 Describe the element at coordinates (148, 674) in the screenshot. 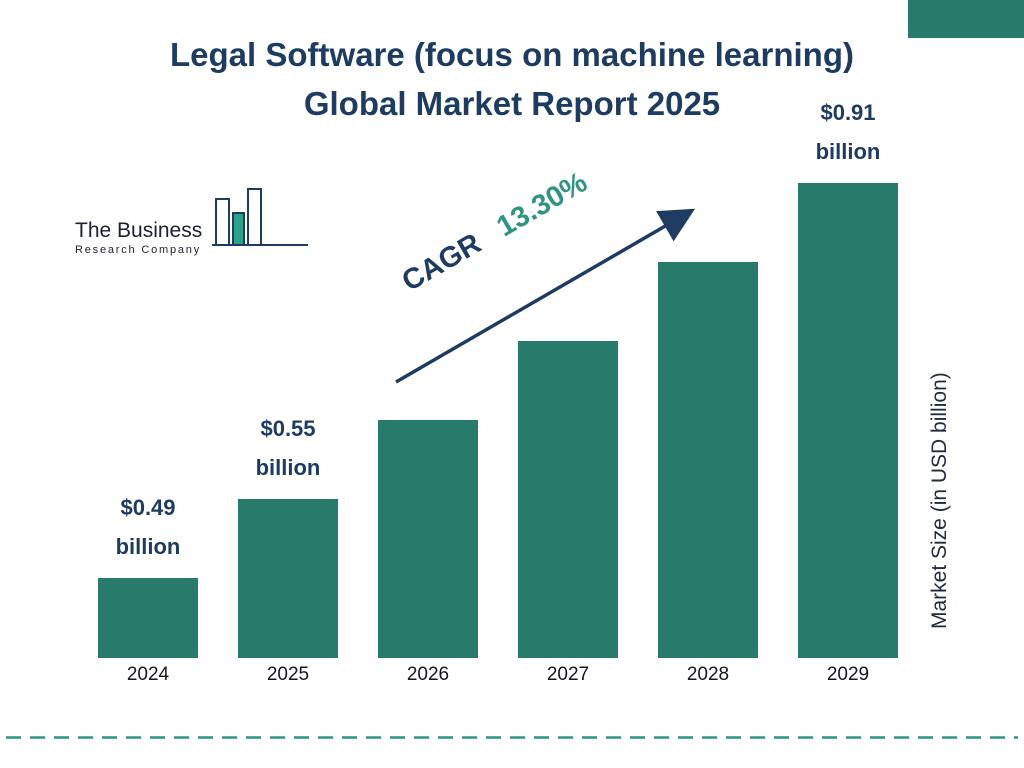

I see `x-tick-2024: 2024` at that location.